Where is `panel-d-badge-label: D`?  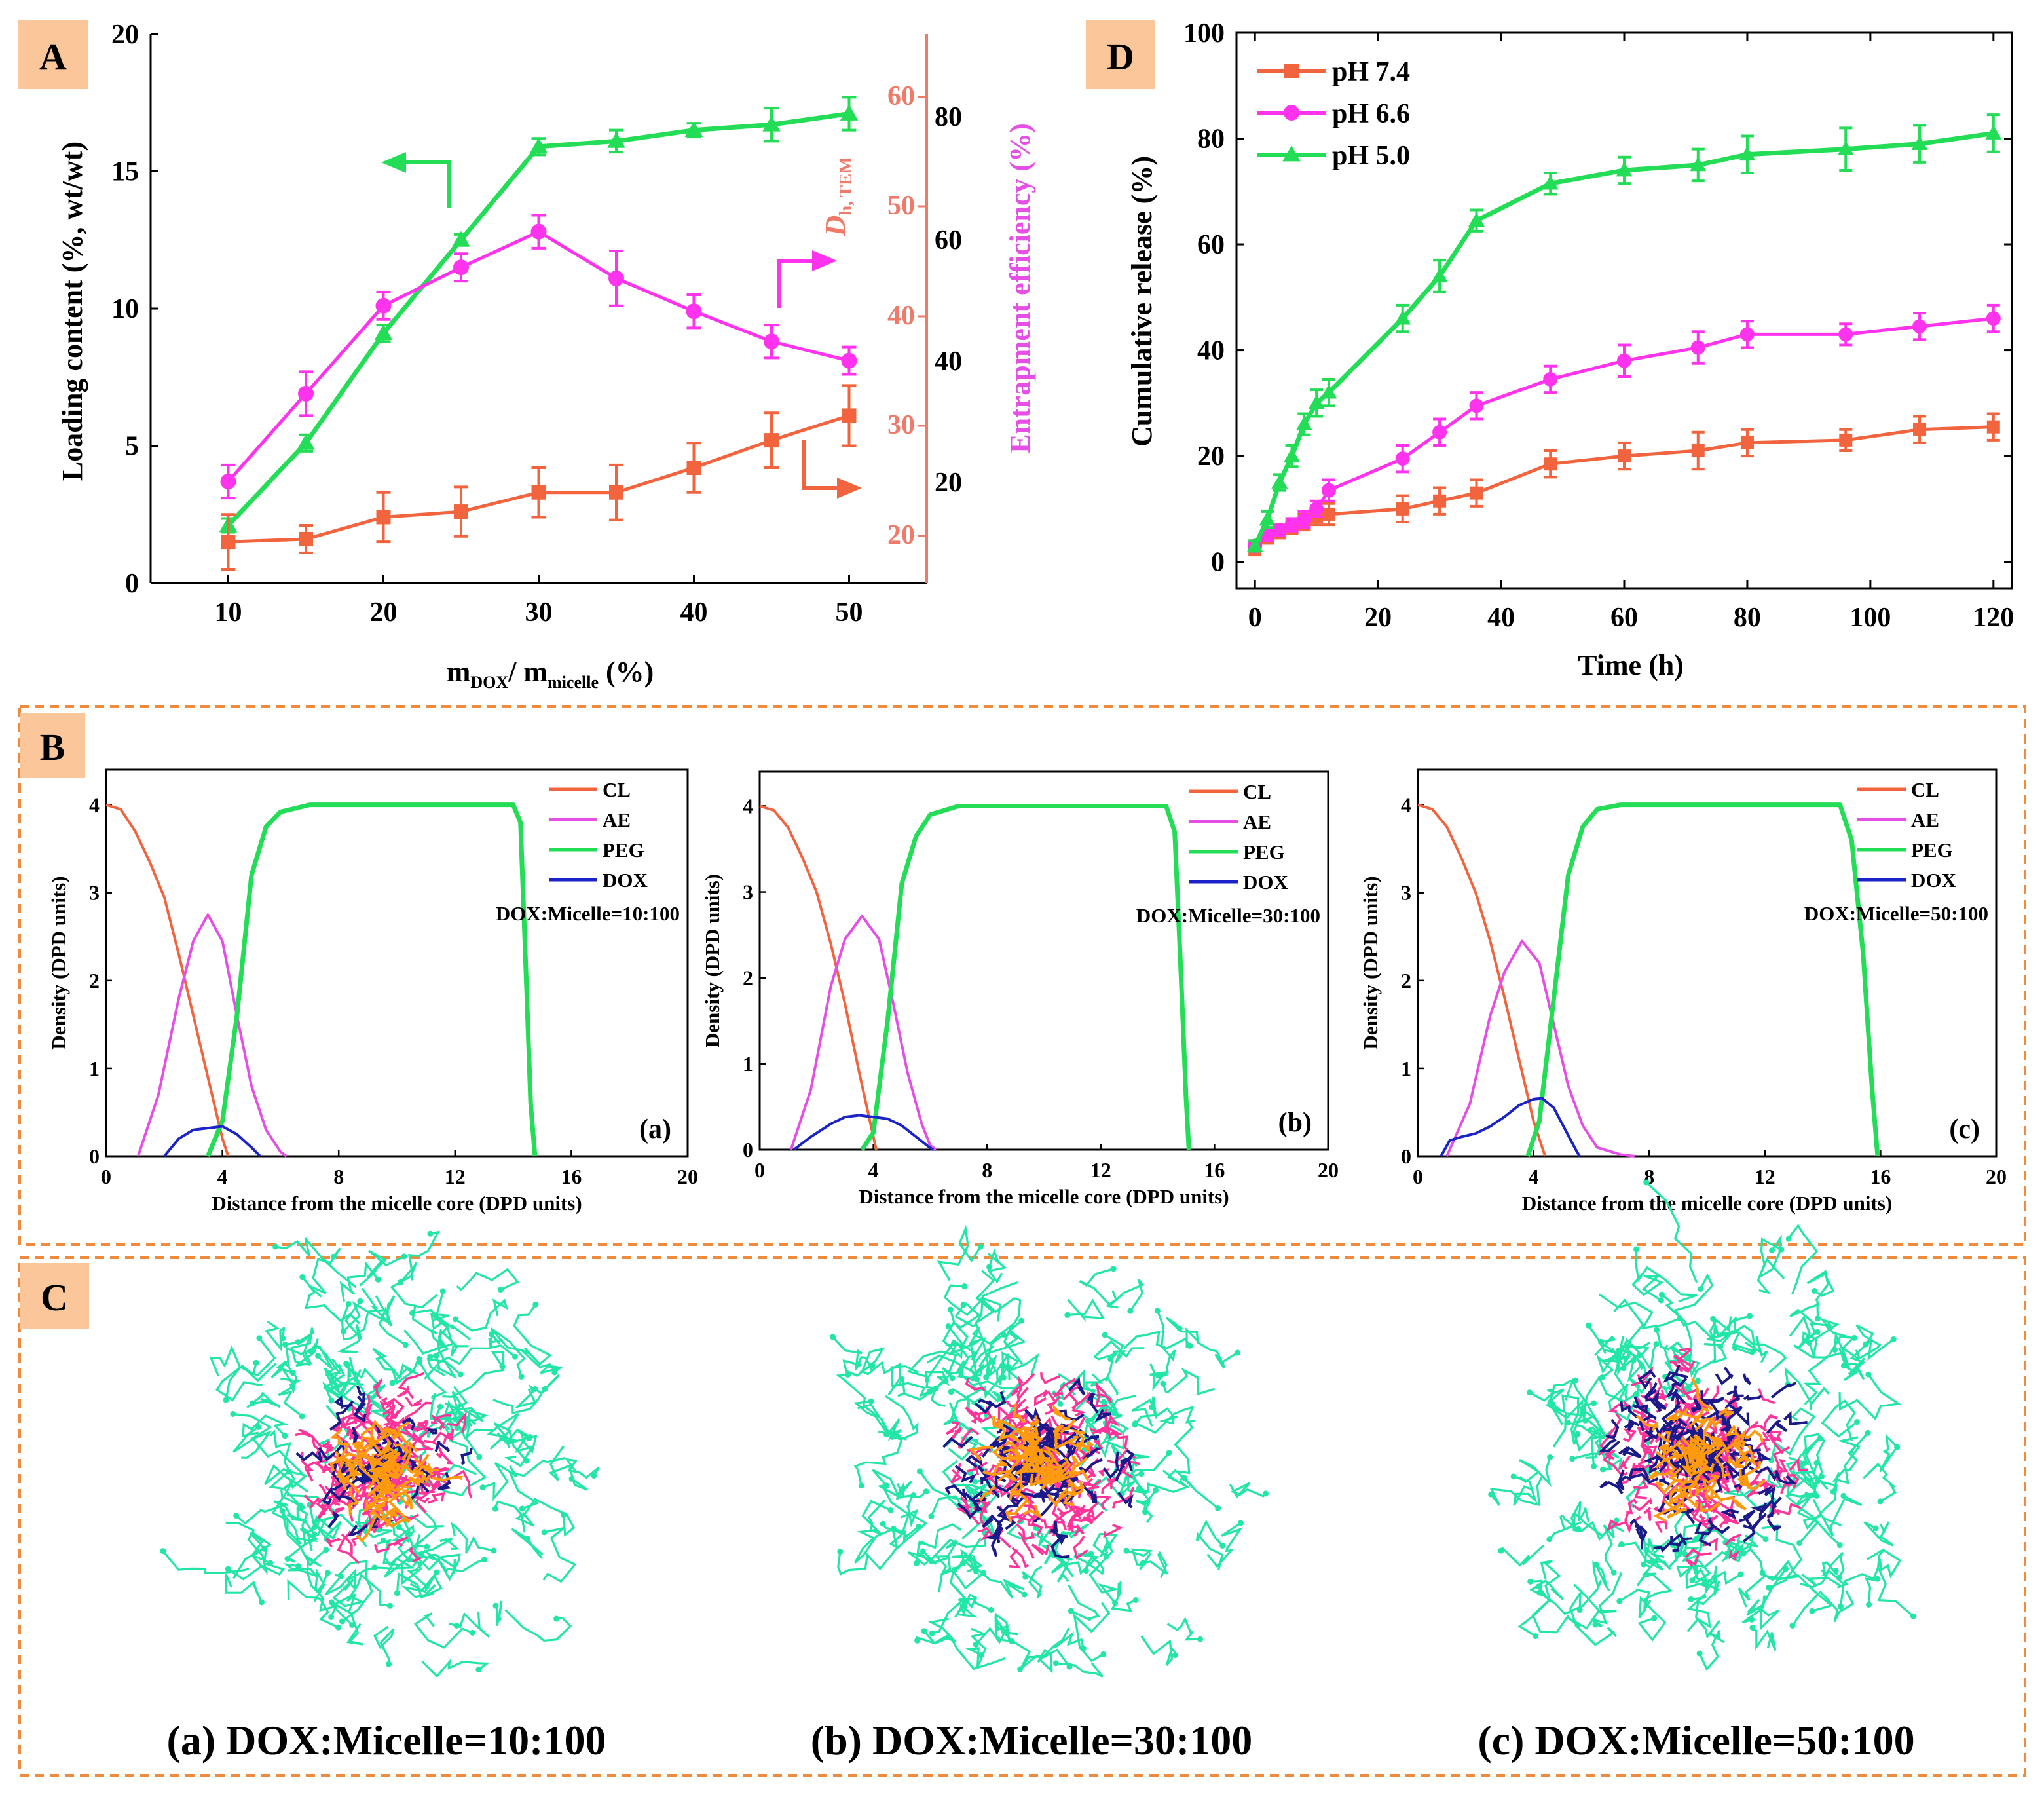 panel-d-badge-label: D is located at coordinates (1120, 57).